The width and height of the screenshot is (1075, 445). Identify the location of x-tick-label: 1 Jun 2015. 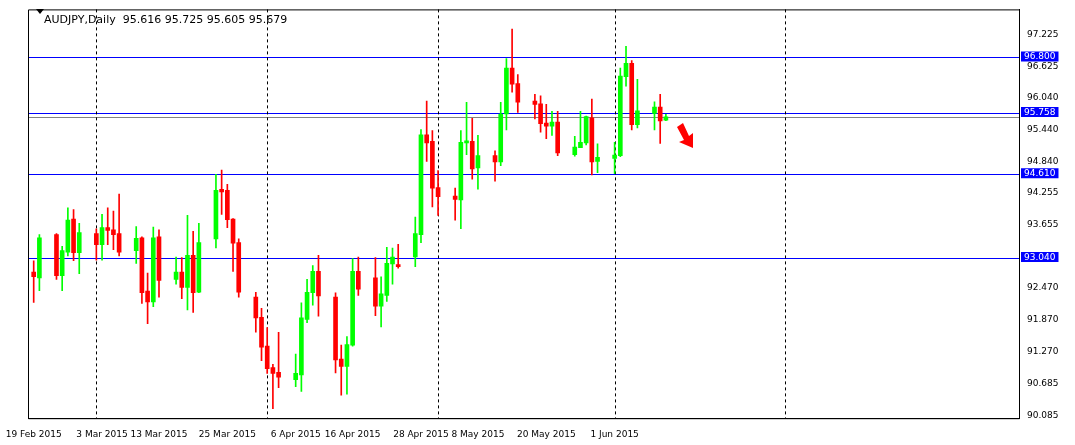
(614, 433).